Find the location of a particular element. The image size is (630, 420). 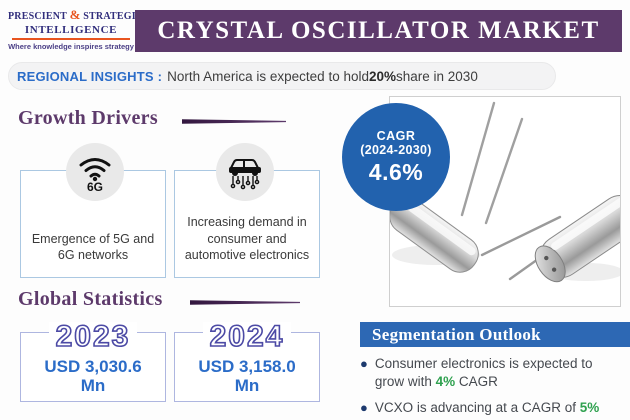

growth-drivers-underline is located at coordinates (234, 121).